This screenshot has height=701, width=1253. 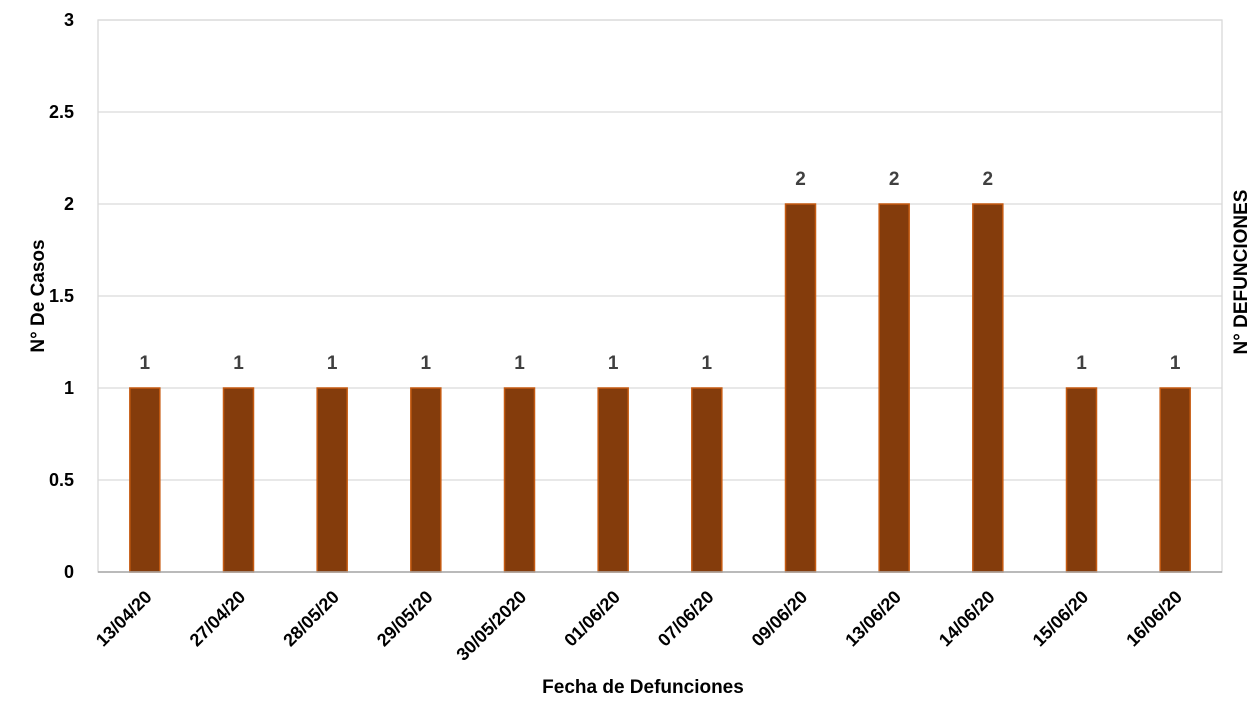 What do you see at coordinates (69, 204) in the screenshot?
I see `y-tick-label: 2` at bounding box center [69, 204].